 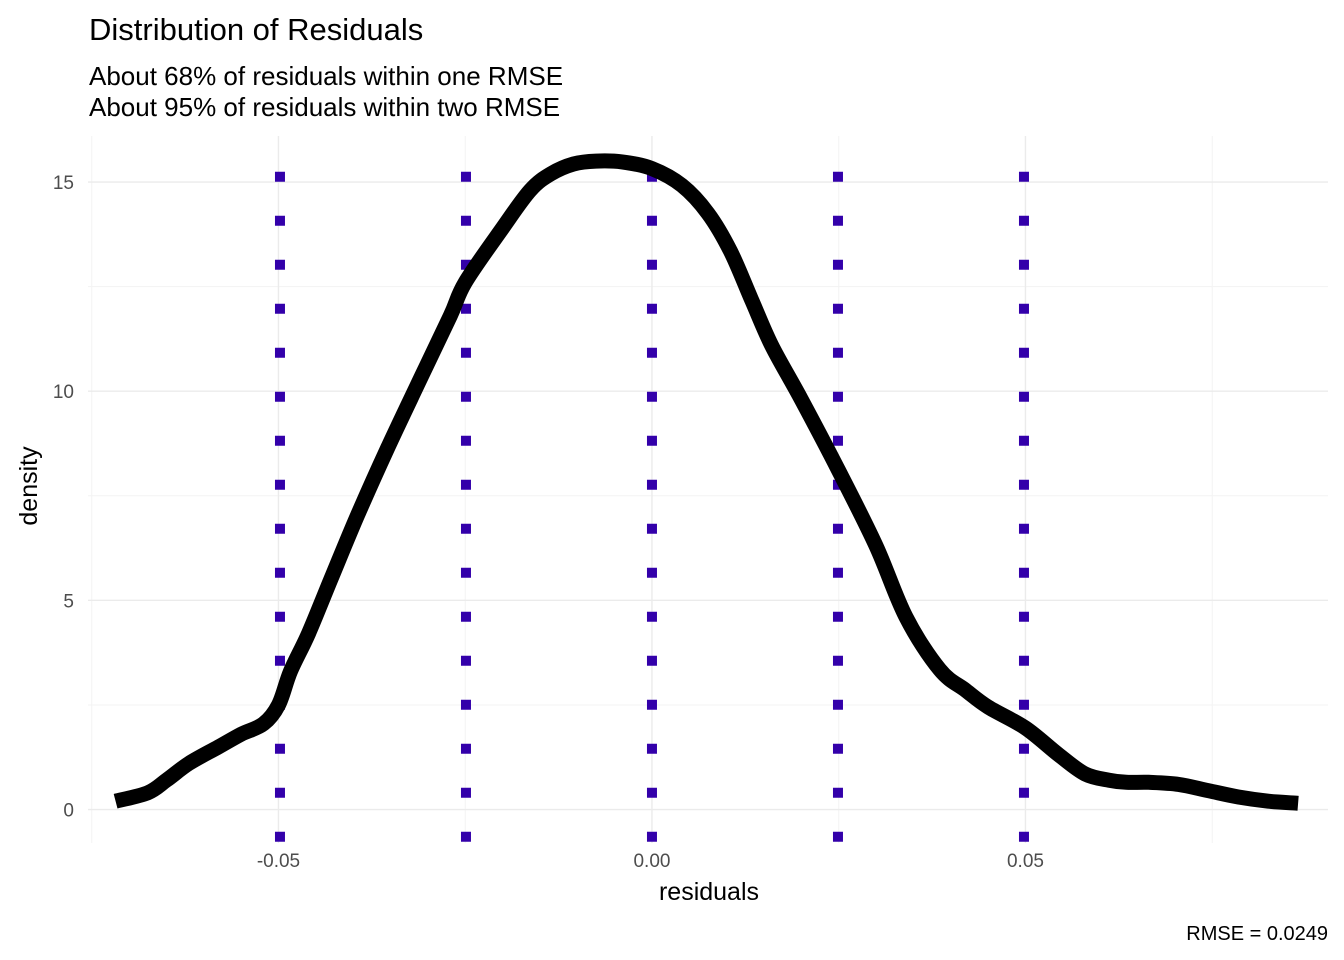 What do you see at coordinates (29, 486) in the screenshot?
I see `y-axis-title: density` at bounding box center [29, 486].